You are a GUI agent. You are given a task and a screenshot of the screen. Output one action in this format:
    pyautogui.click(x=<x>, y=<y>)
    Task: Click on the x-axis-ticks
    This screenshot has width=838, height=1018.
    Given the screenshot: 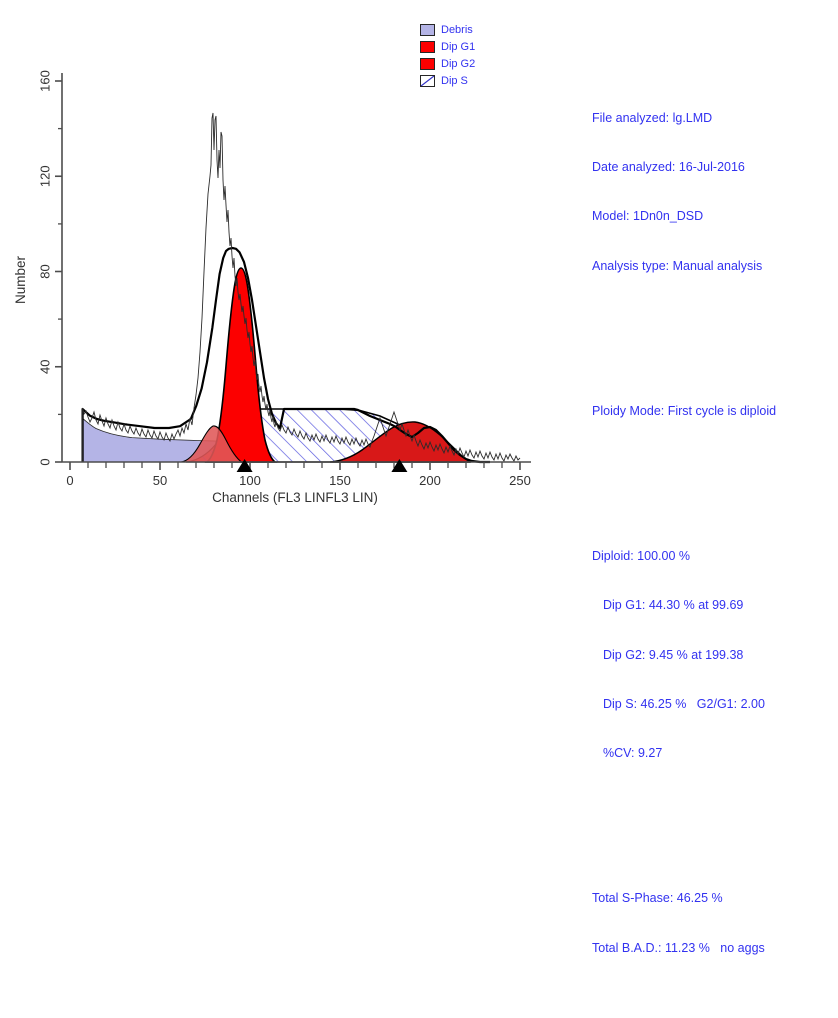 What is the action you would take?
    pyautogui.click(x=295, y=466)
    